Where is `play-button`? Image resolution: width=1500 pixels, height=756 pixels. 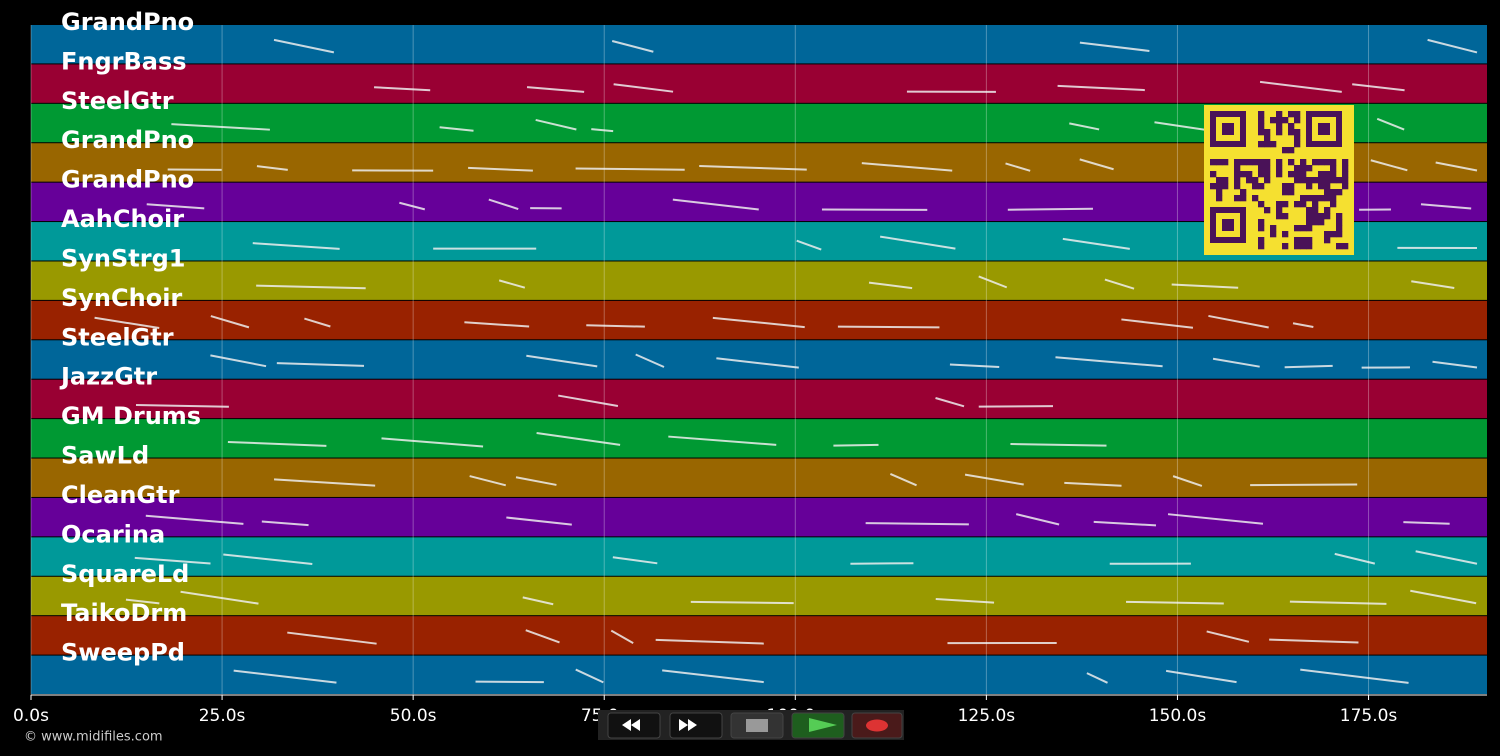 play-button is located at coordinates (818, 725).